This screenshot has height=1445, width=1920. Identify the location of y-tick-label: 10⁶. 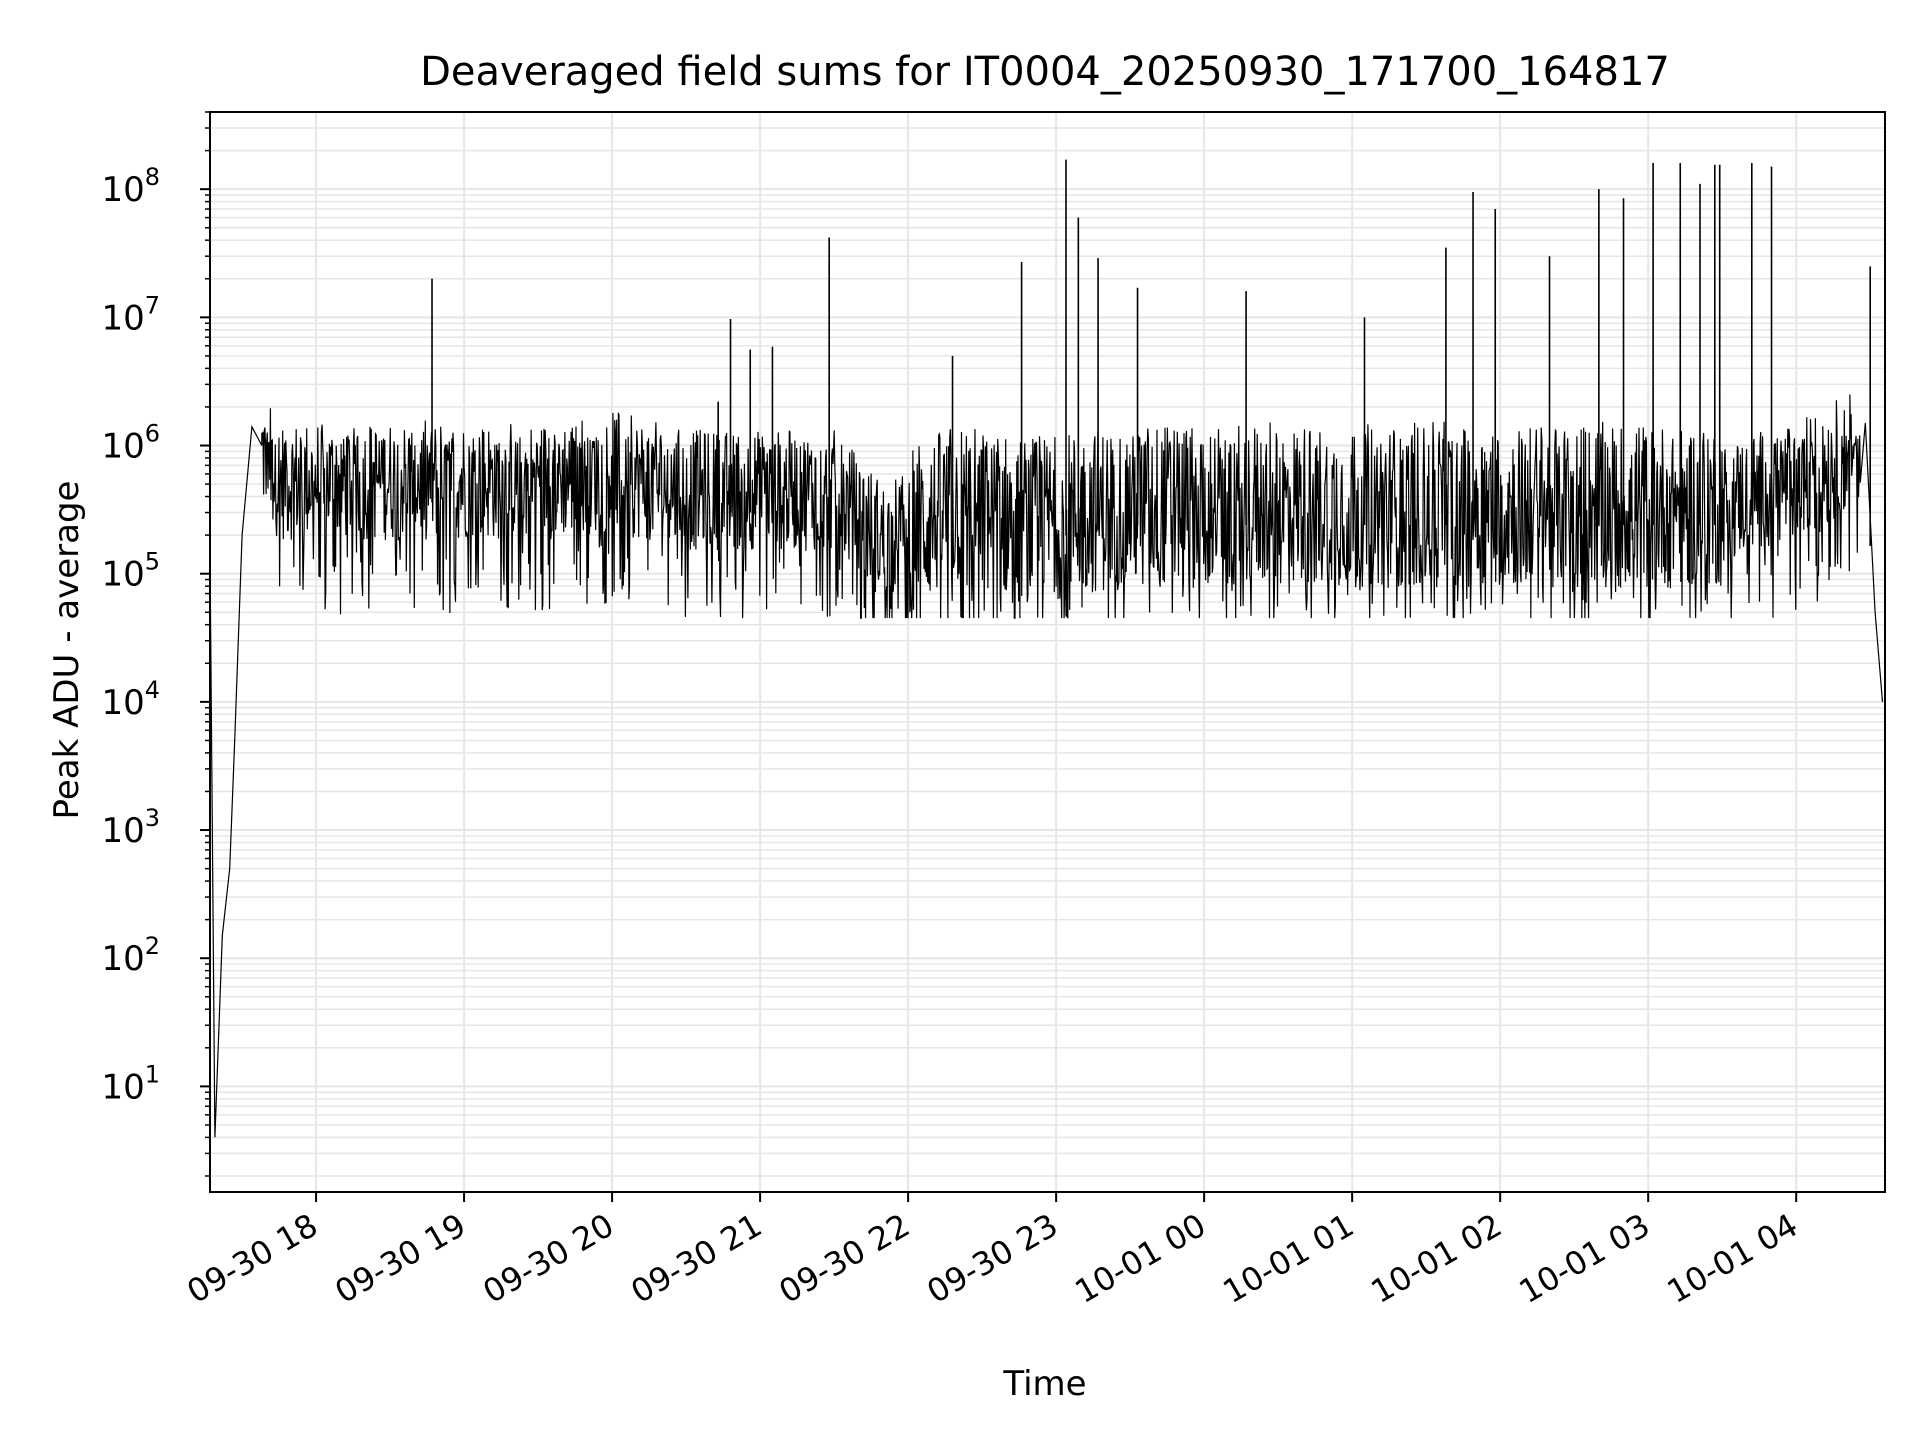
(130, 443).